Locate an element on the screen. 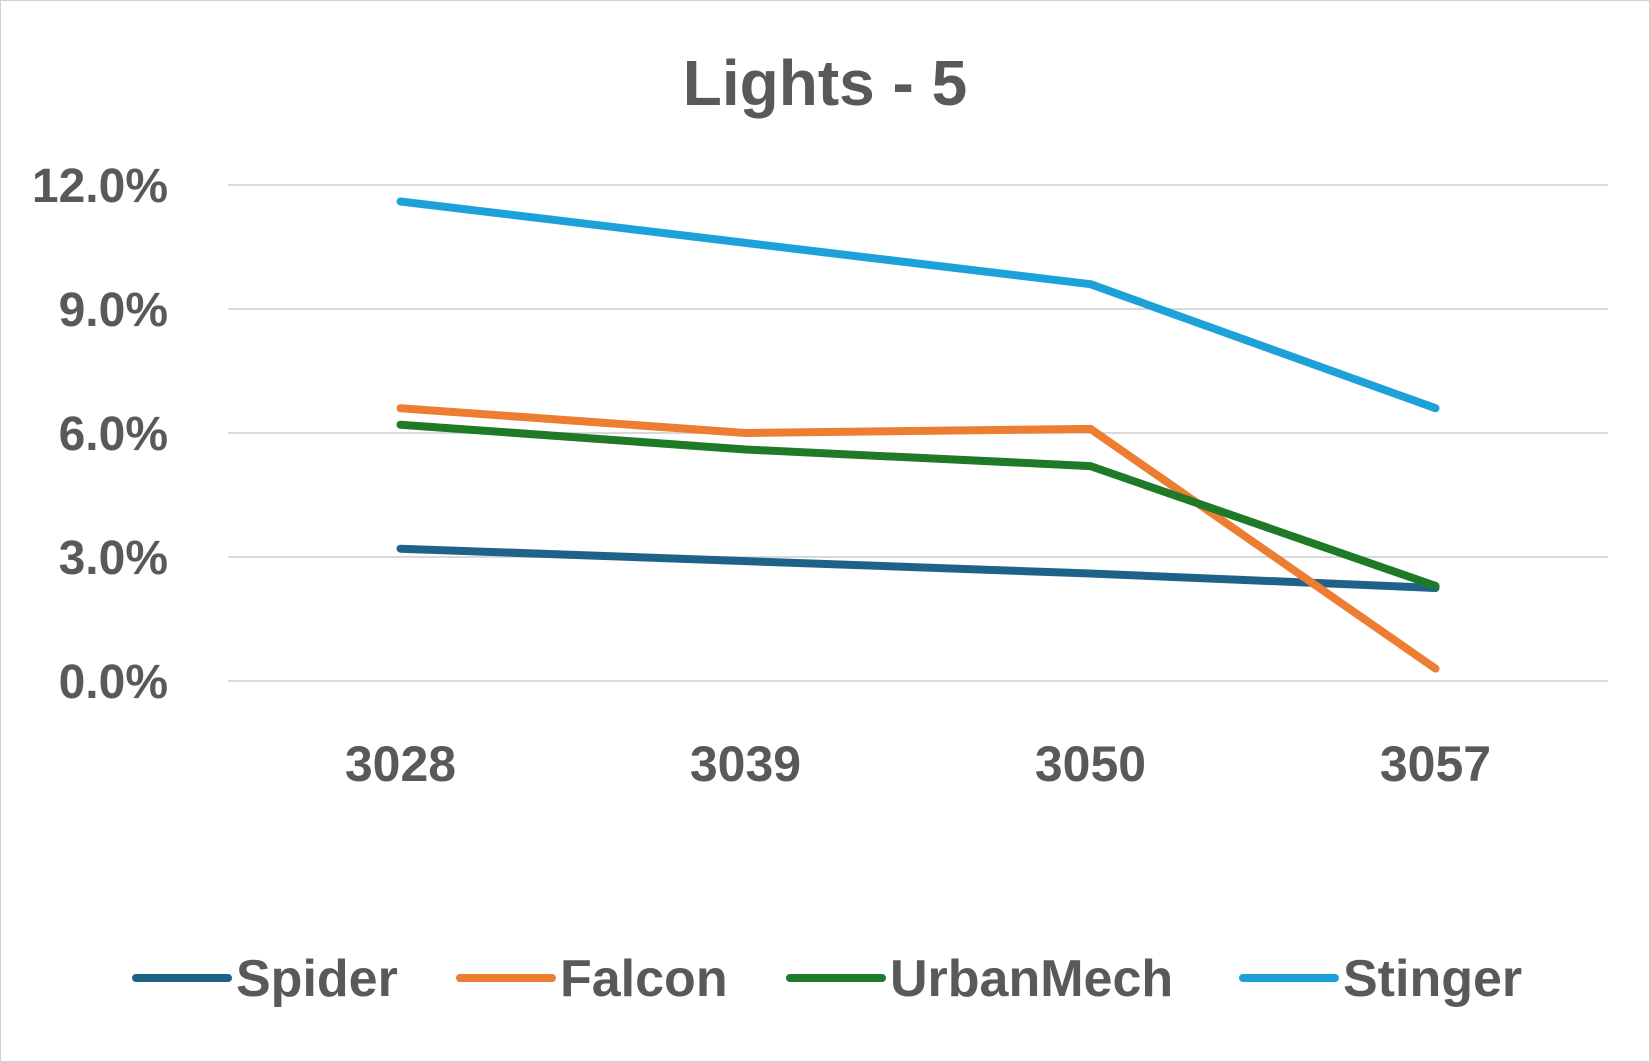  series-line-stinger is located at coordinates (918, 305).